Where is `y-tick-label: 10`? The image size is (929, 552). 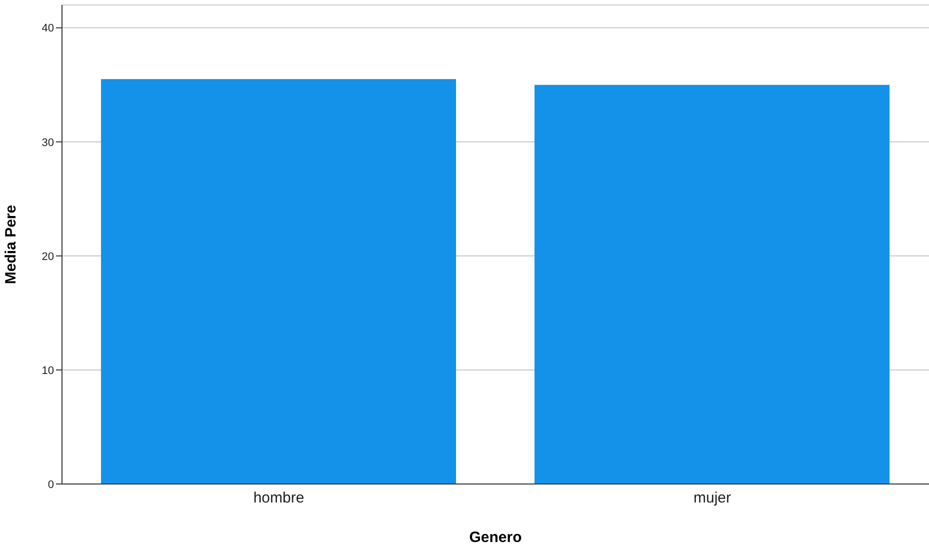
y-tick-label: 10 is located at coordinates (48, 370).